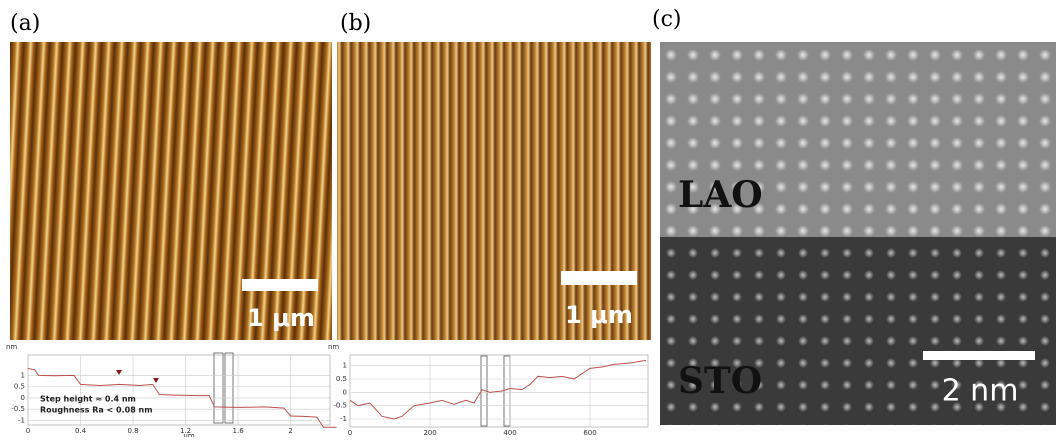 The width and height of the screenshot is (1056, 441). What do you see at coordinates (509, 433) in the screenshot?
I see `x-tick-label: 400` at bounding box center [509, 433].